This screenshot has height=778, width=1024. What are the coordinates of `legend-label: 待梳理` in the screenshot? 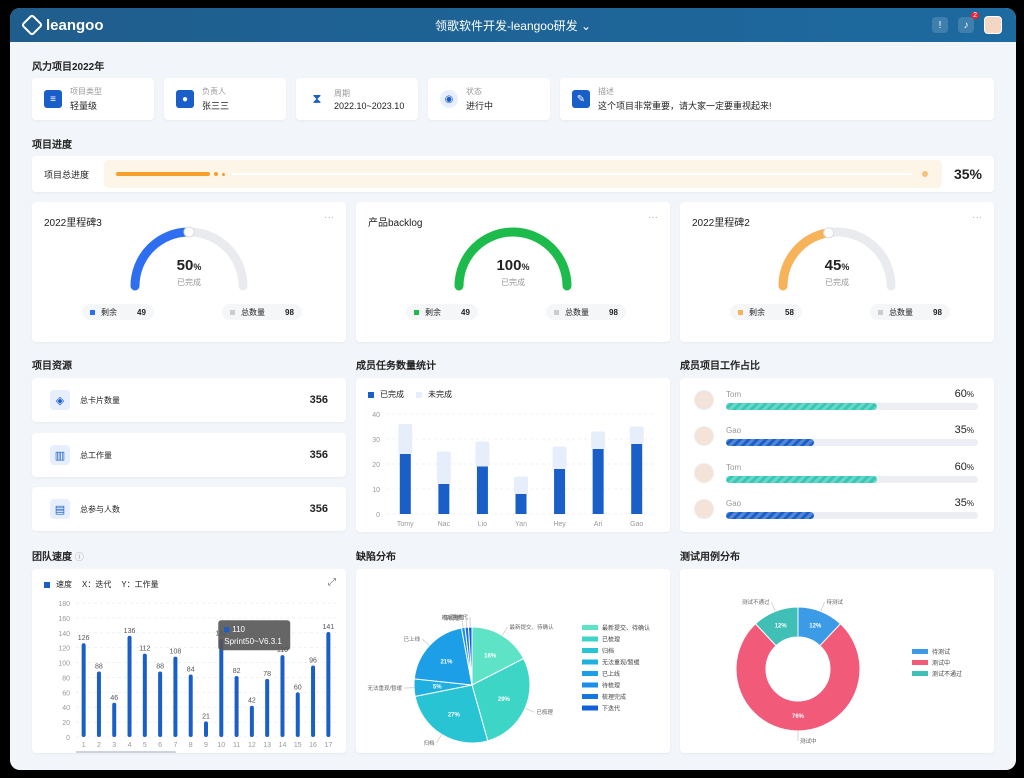 It's located at (611, 686).